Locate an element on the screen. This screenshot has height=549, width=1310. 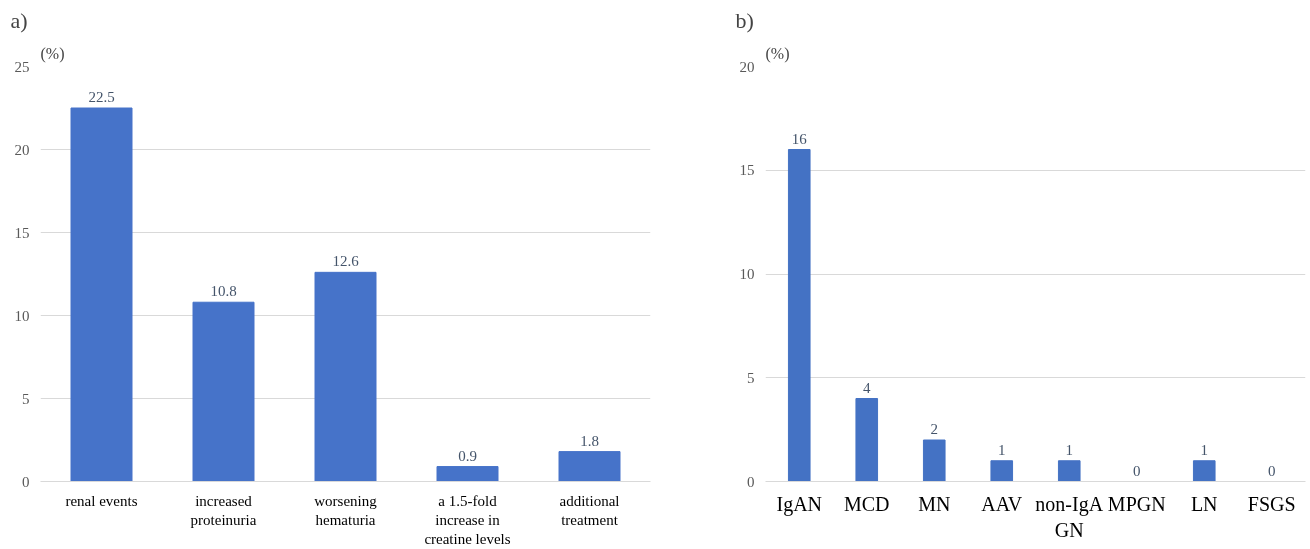
x-tick-label: MCD is located at coordinates (866, 503).